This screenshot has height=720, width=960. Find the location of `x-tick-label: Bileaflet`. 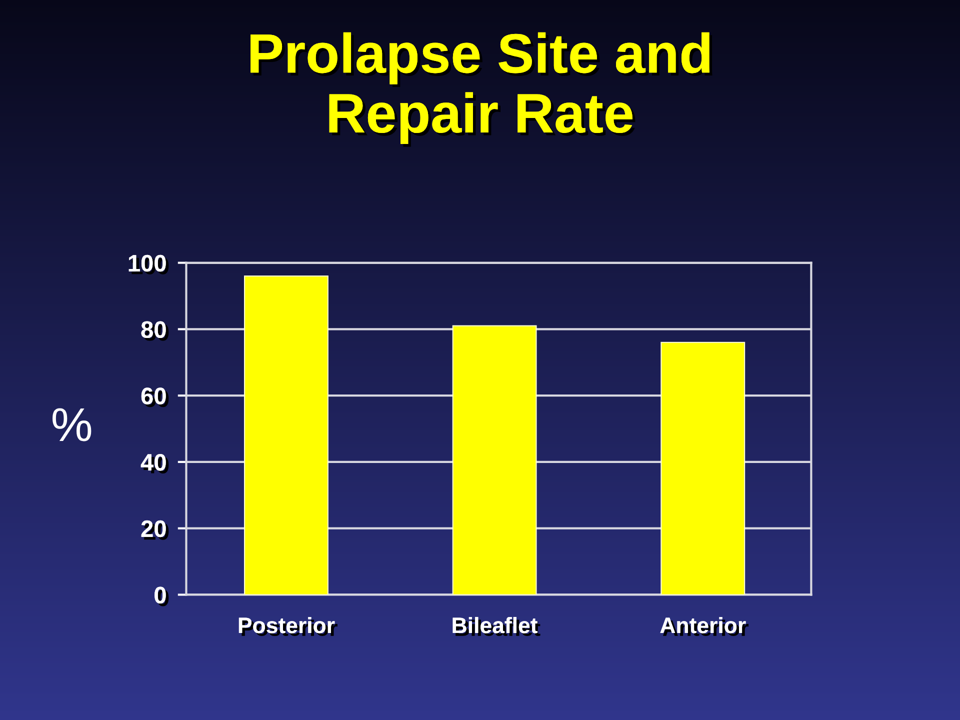

x-tick-label: Bileaflet is located at coordinates (496, 626).